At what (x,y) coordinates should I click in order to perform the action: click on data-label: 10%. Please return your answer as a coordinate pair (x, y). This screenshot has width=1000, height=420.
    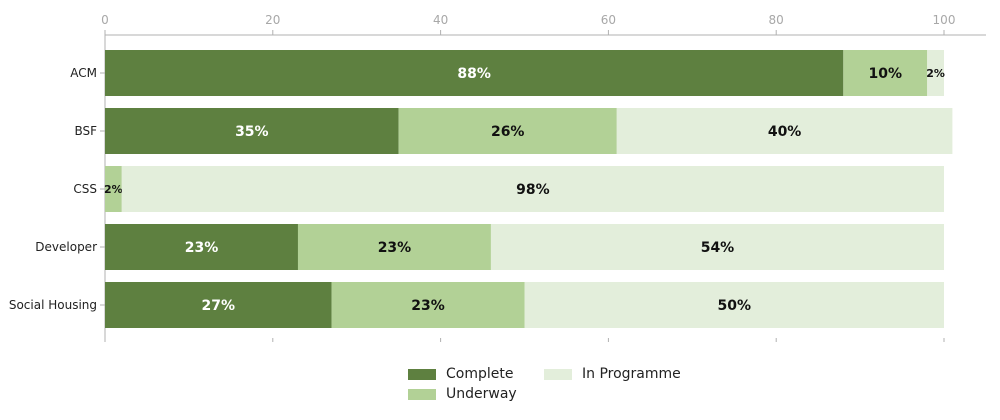
    Looking at the image, I should click on (886, 74).